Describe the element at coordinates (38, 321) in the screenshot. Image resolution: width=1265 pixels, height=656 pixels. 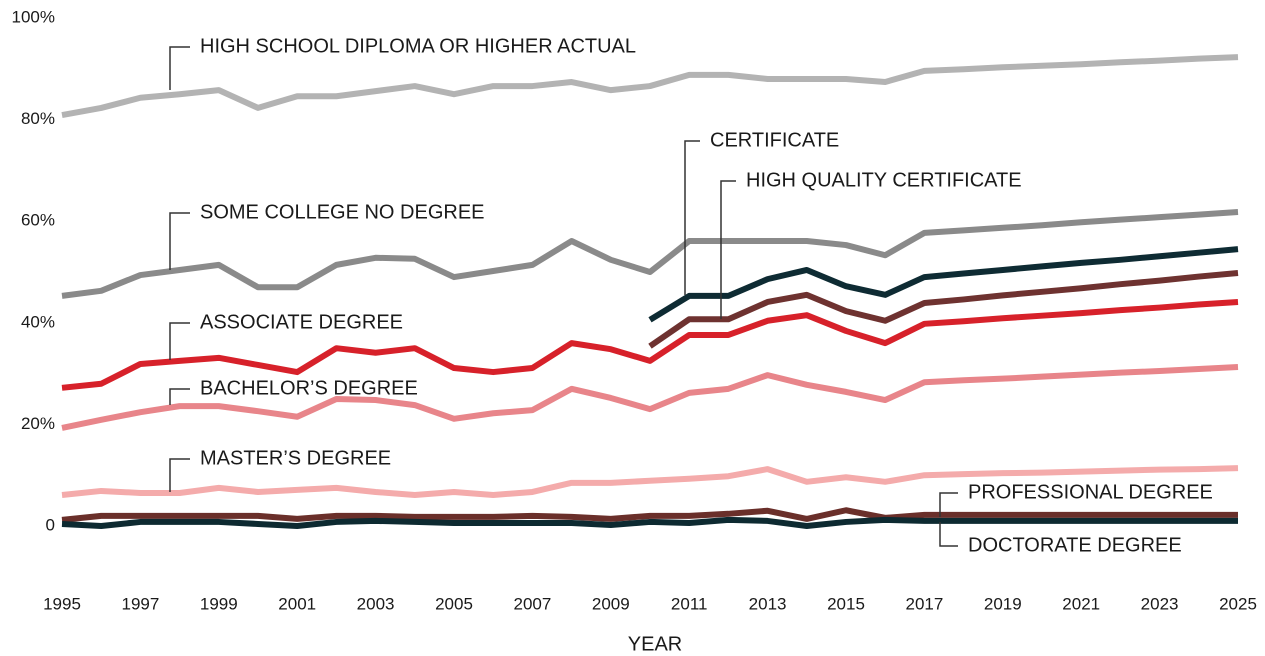
I see `y-tick-label: 40%` at that location.